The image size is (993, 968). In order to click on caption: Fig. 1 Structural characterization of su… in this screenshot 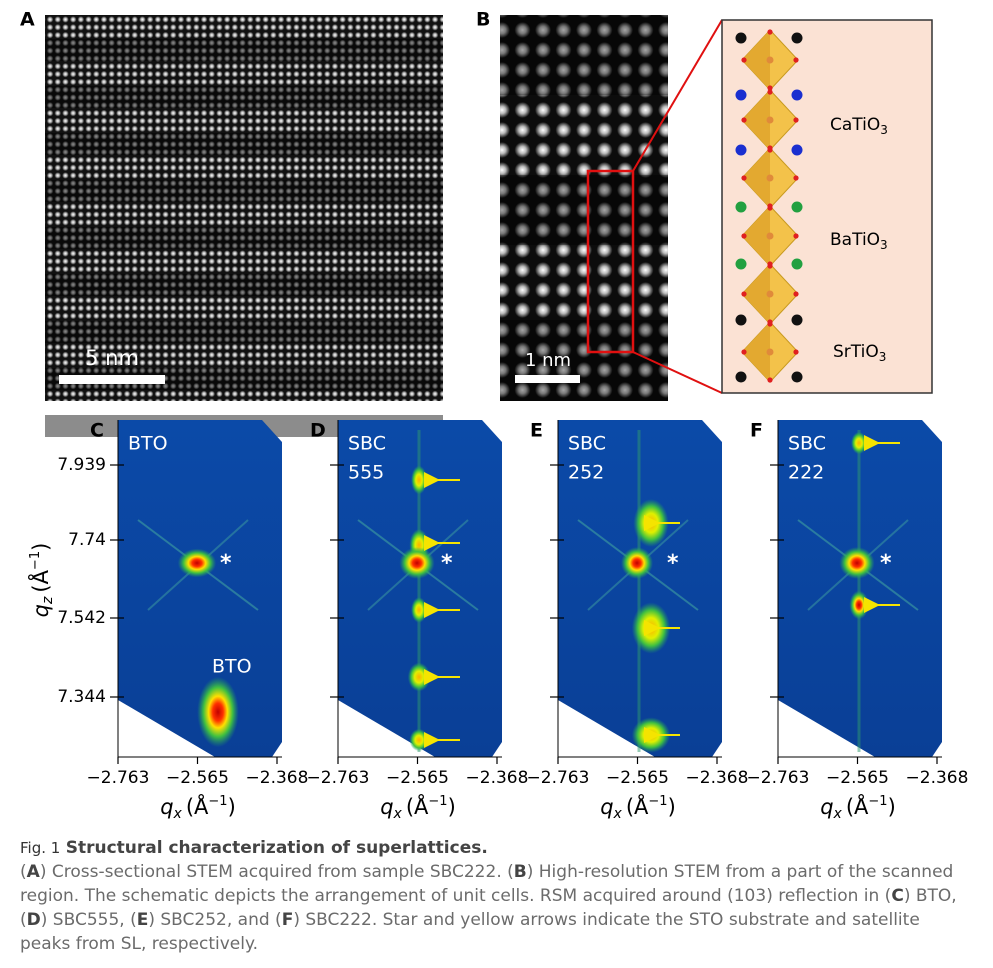, I will do `click(497, 896)`.